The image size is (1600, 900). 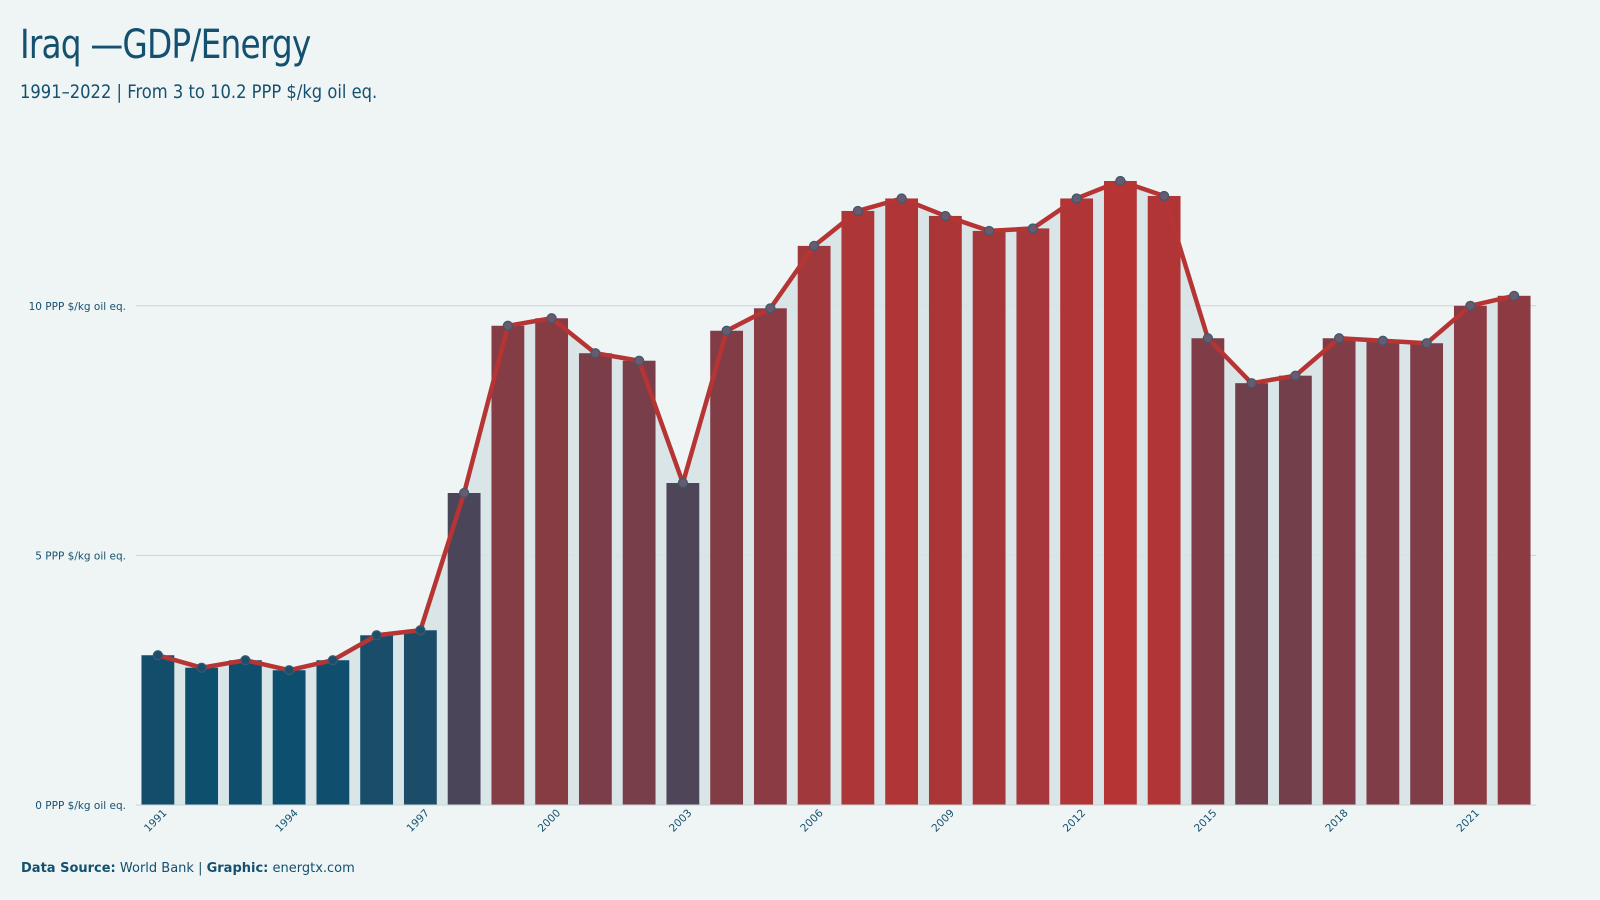 What do you see at coordinates (943, 820) in the screenshot?
I see `x-tick-label: 2009` at bounding box center [943, 820].